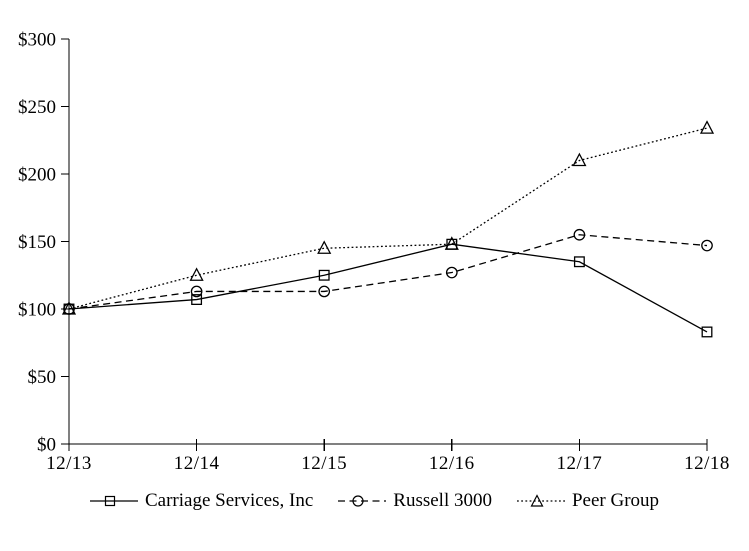 This screenshot has height=551, width=749. Describe the element at coordinates (615, 500) in the screenshot. I see `legend-label-peer-group: Peer Group` at that location.